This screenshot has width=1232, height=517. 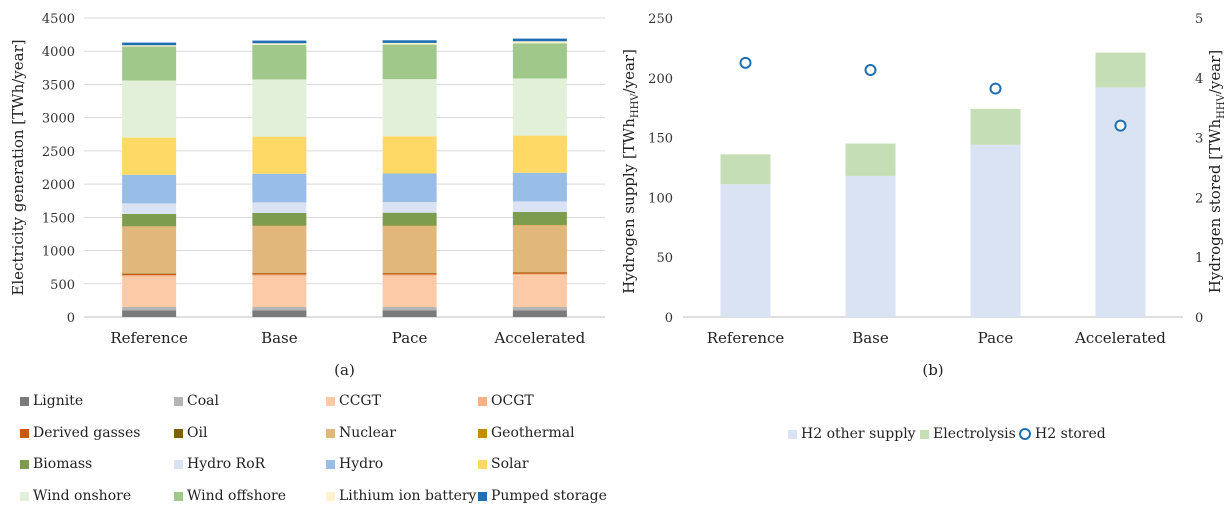 What do you see at coordinates (1199, 258) in the screenshot?
I see `y2-tick-label: 1` at bounding box center [1199, 258].